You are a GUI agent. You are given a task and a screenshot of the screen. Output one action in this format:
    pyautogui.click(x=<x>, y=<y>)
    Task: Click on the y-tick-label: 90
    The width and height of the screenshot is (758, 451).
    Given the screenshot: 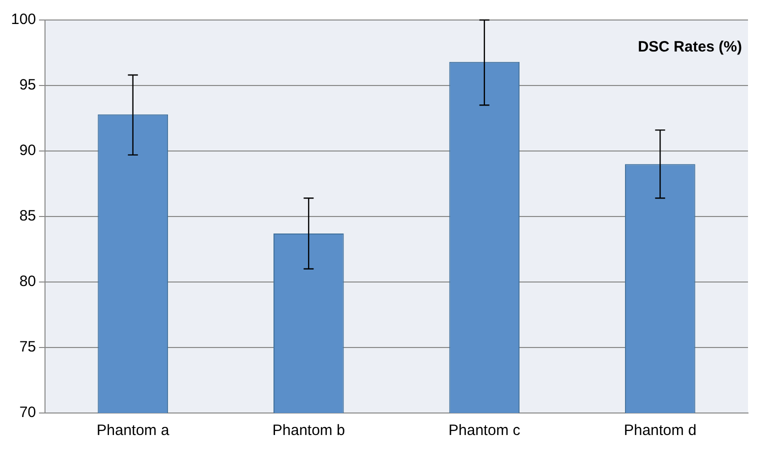 What is the action you would take?
    pyautogui.click(x=27, y=151)
    